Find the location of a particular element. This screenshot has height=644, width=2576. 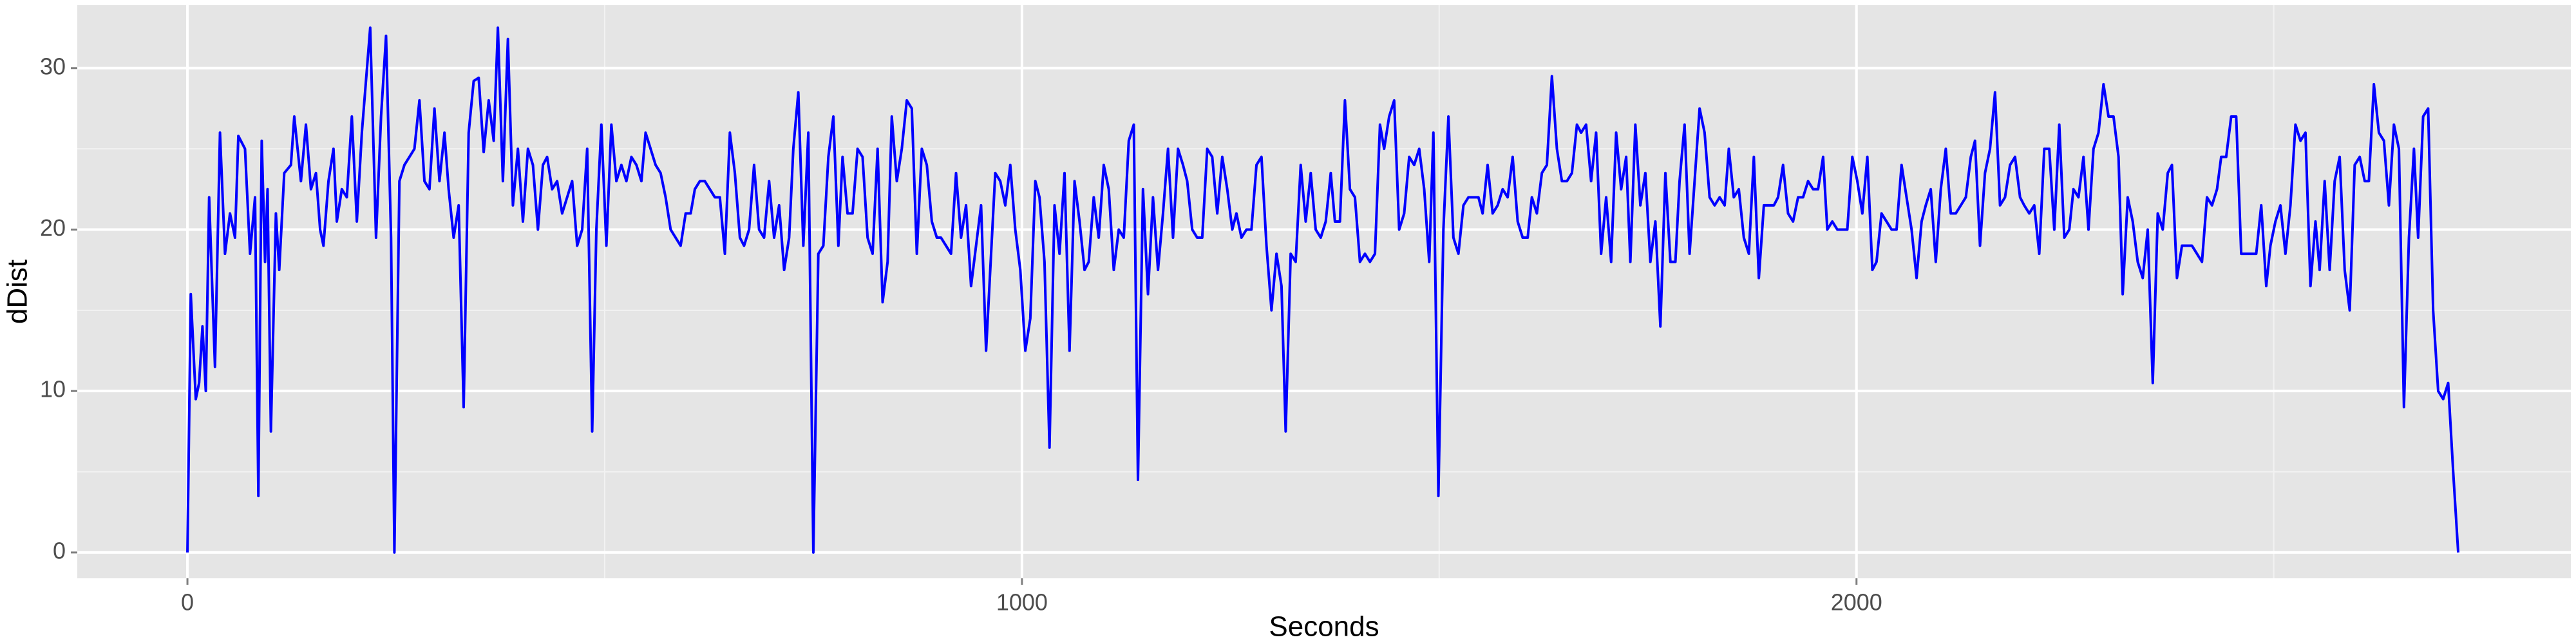

y-tick-label: 30 is located at coordinates (53, 66).